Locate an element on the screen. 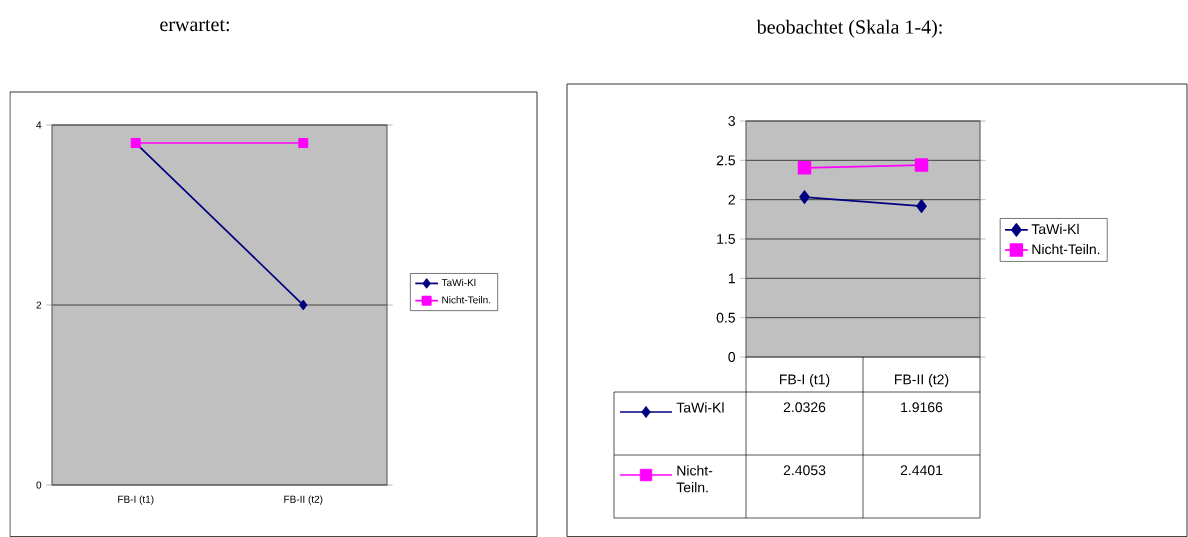  y-tick-label: 3 is located at coordinates (731, 121).